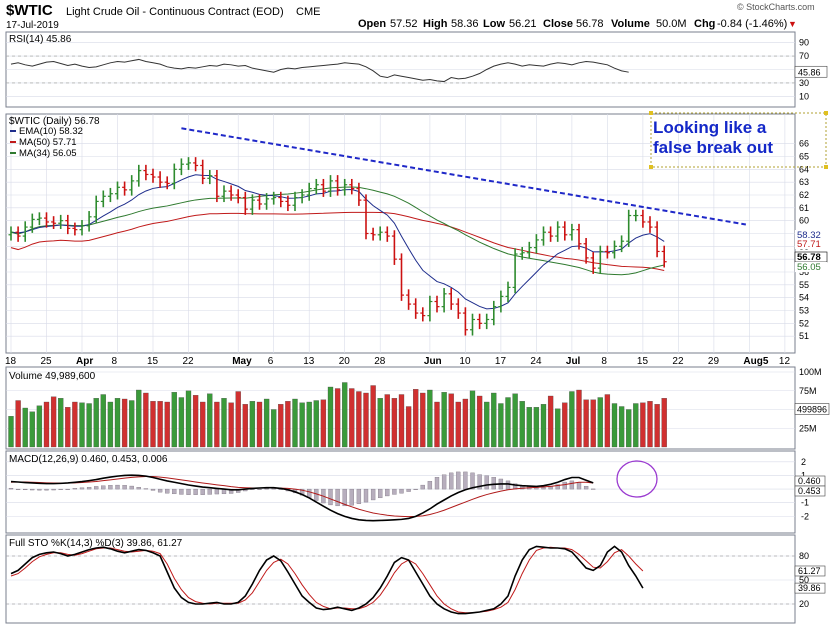 The width and height of the screenshot is (833, 634). Describe the element at coordinates (809, 571) in the screenshot. I see `sto-value-label: 61.27` at that location.